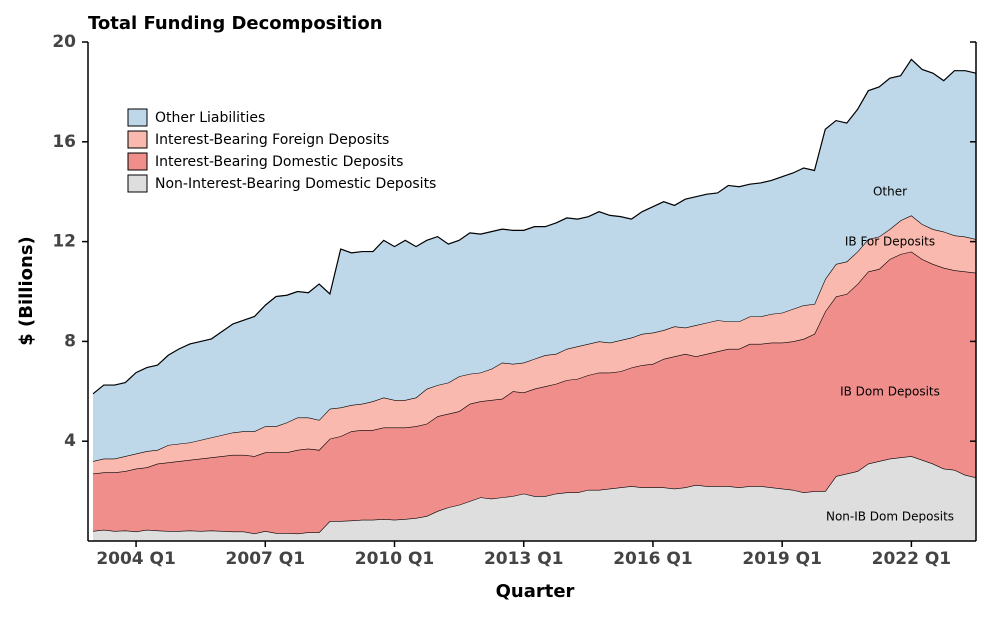 This screenshot has height=622, width=1000. I want to click on area-label: Non-IB Dom Deposits, so click(890, 517).